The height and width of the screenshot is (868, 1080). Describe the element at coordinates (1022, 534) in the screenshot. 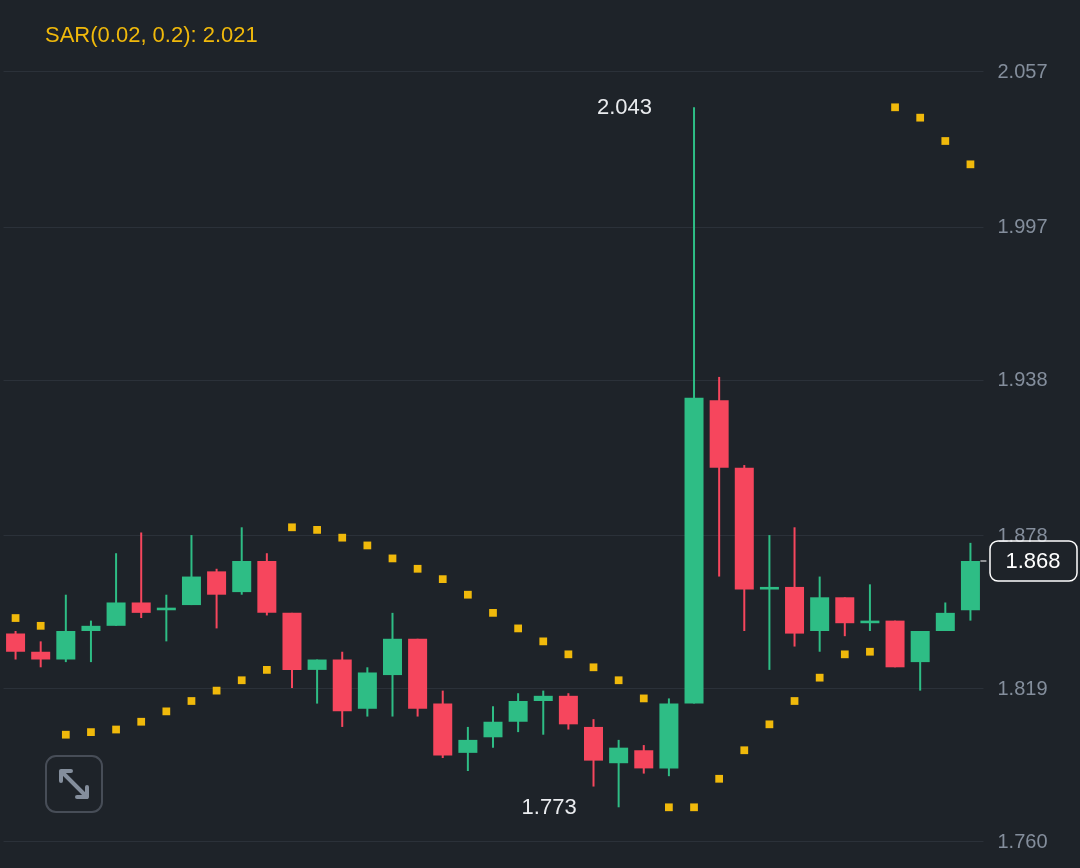

I see `y-tick-label: 1.878` at that location.